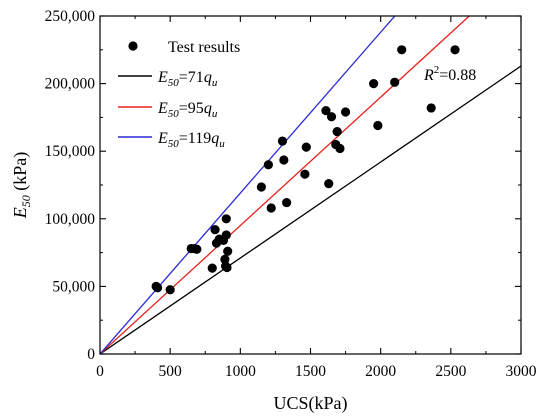  Describe the element at coordinates (187, 79) in the screenshot. I see `legend-label: E50=71qu` at that location.